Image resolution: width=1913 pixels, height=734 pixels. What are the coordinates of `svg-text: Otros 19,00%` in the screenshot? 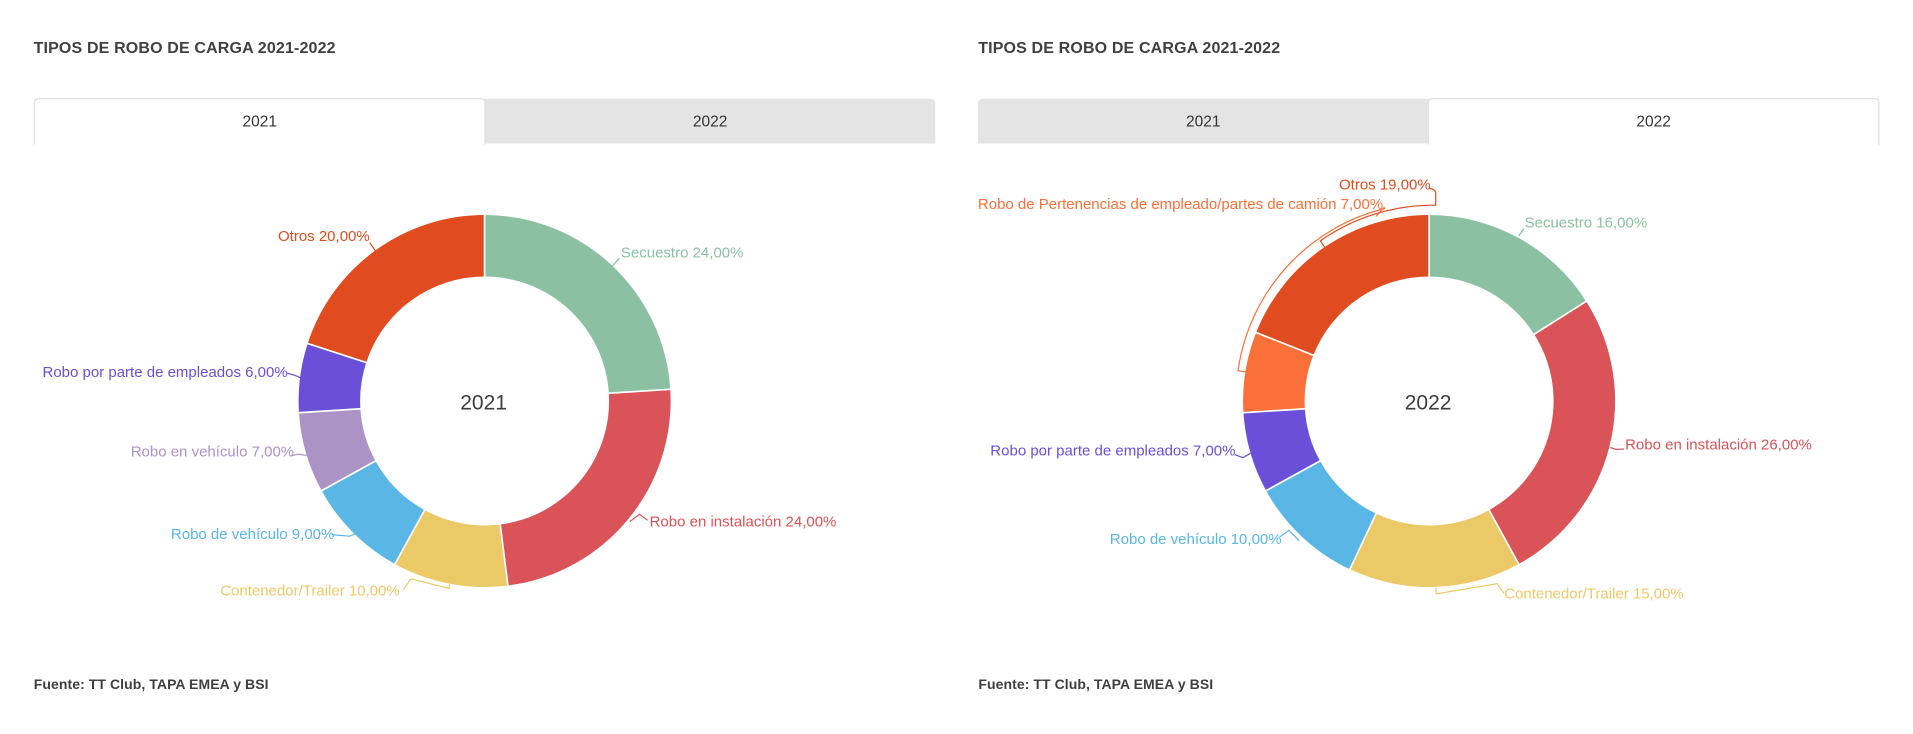 It's located at (1385, 184).